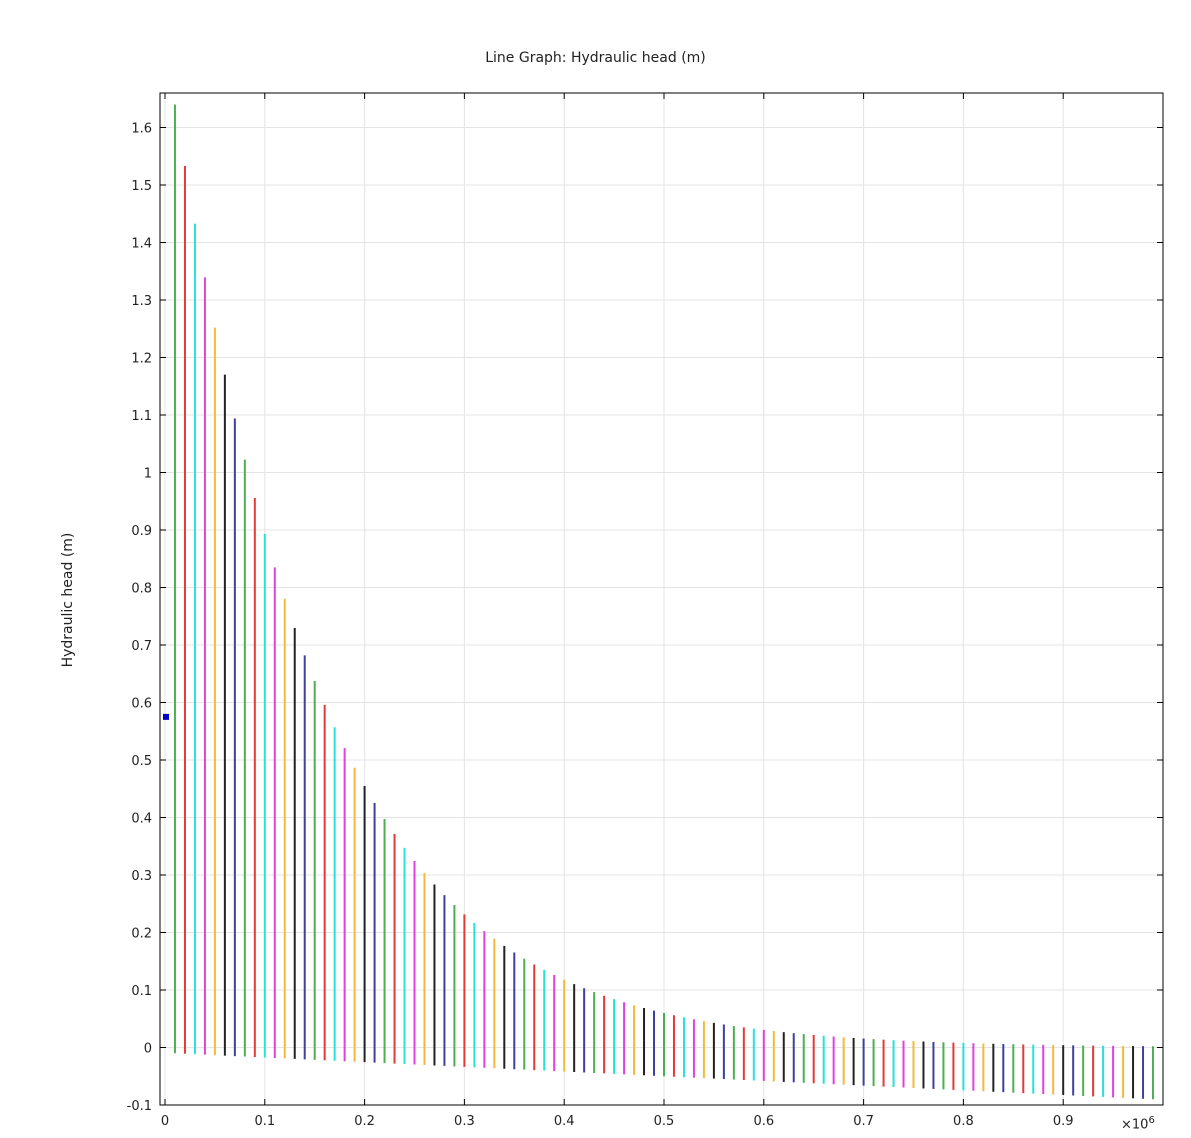 This screenshot has width=1191, height=1138. I want to click on x-tick-label: 0.9, so click(1063, 1121).